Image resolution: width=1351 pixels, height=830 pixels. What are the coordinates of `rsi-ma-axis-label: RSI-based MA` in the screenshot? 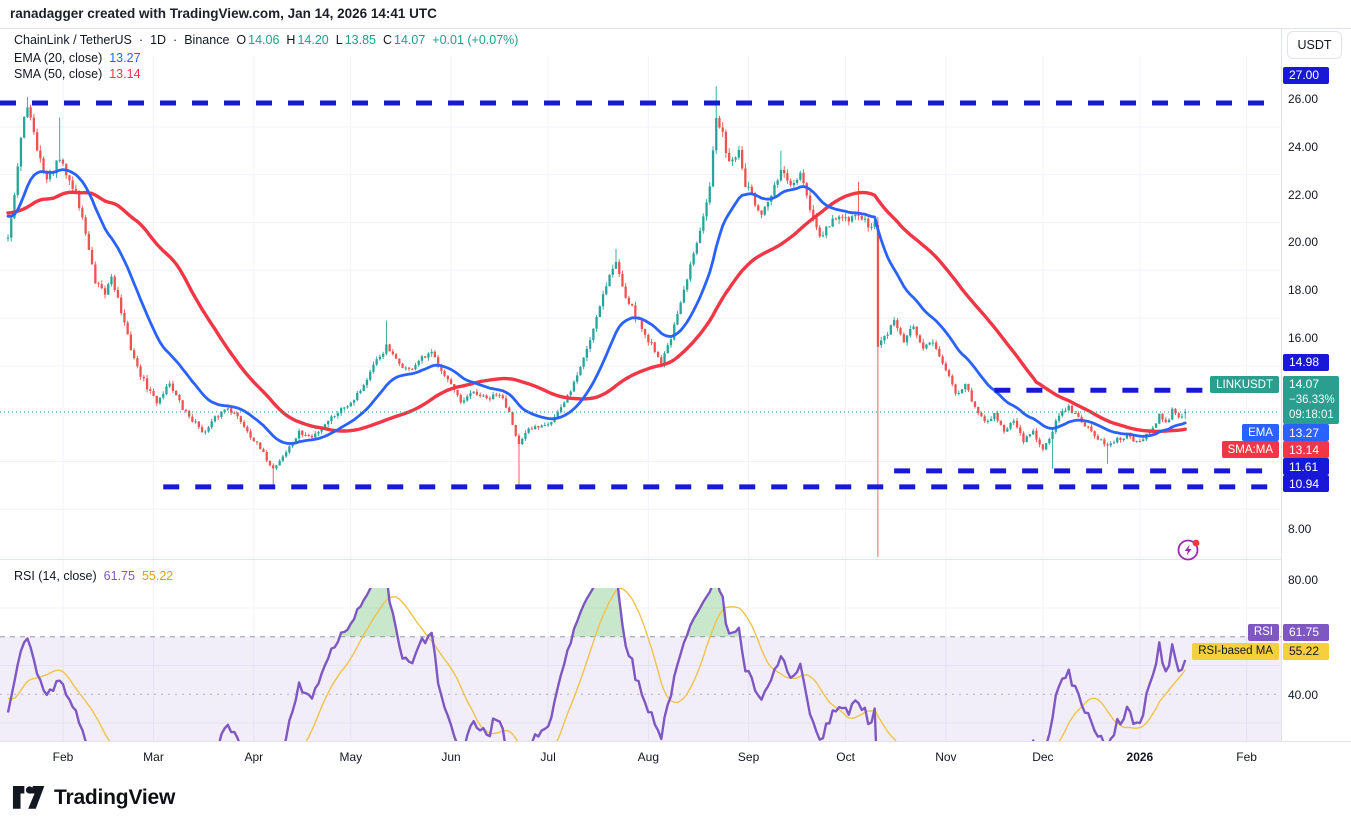 It's located at (1235, 651).